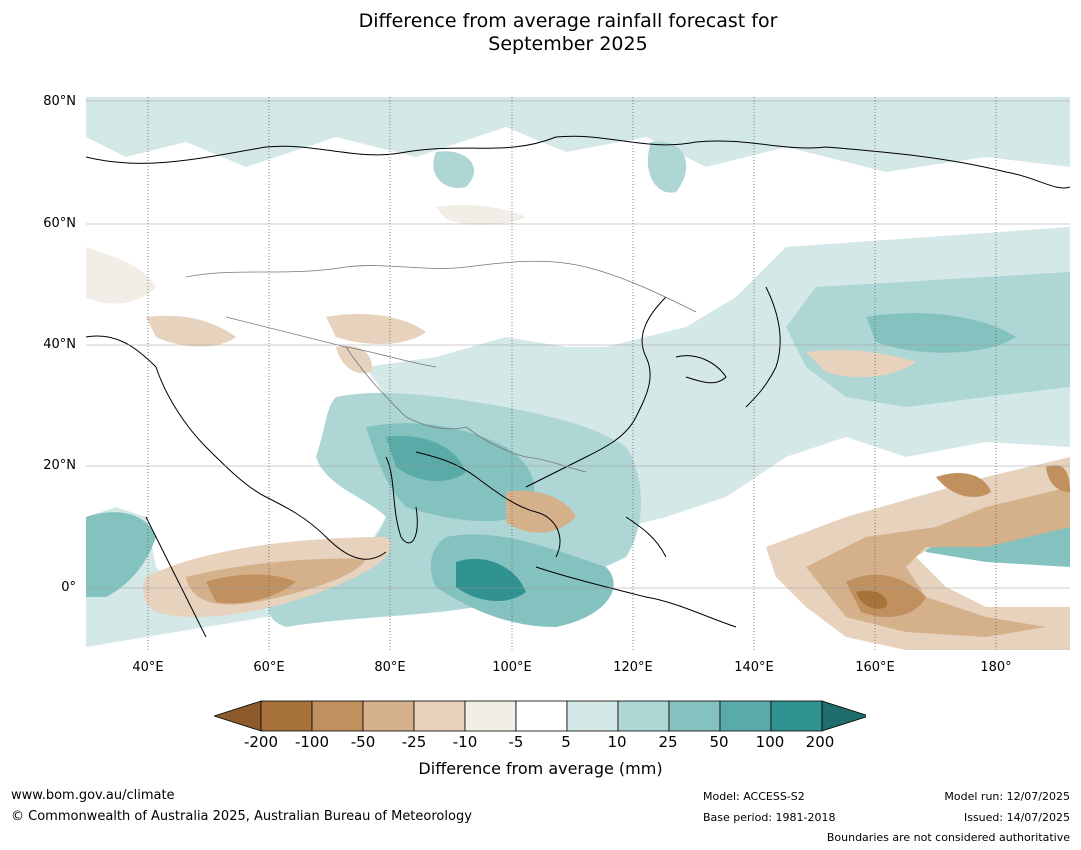 The image size is (1081, 850). Describe the element at coordinates (875, 667) in the screenshot. I see `lon-label-160e: 160°E` at that location.